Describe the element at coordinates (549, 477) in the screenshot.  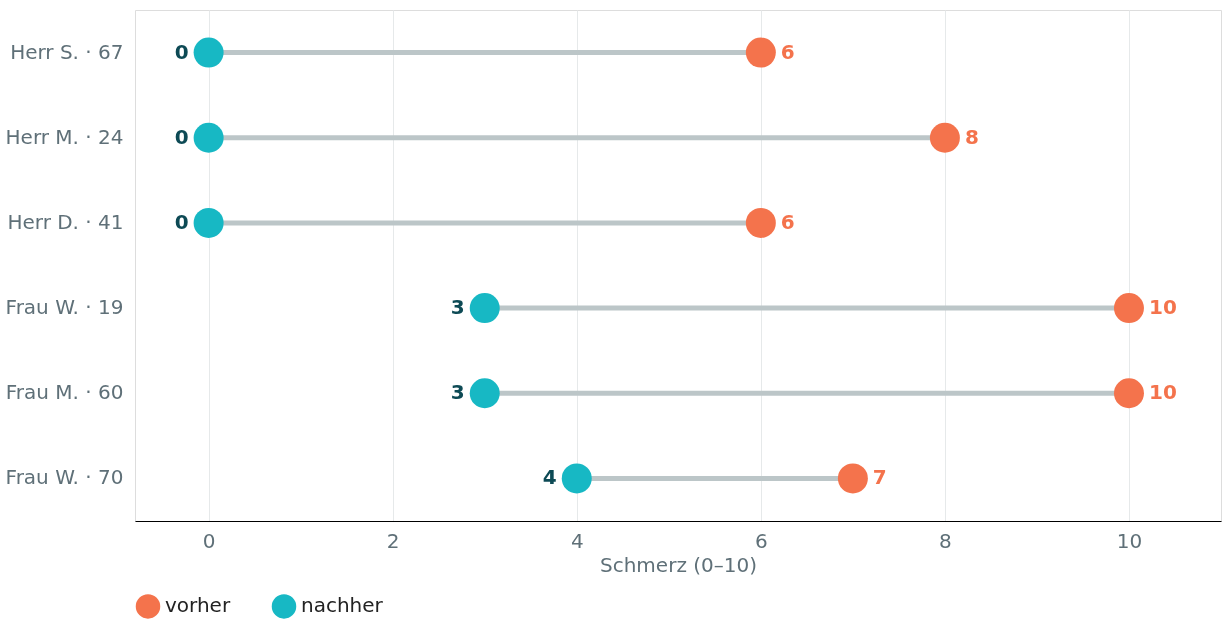
I see `data-label: 4` at that location.